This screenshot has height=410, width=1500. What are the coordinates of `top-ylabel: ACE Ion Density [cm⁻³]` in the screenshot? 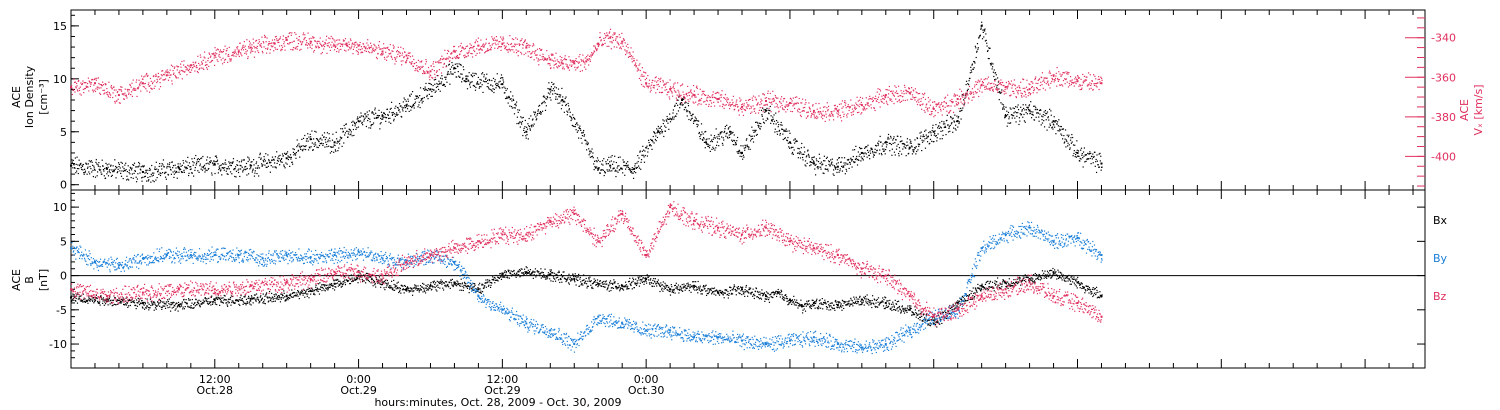 It's located at (30, 96).